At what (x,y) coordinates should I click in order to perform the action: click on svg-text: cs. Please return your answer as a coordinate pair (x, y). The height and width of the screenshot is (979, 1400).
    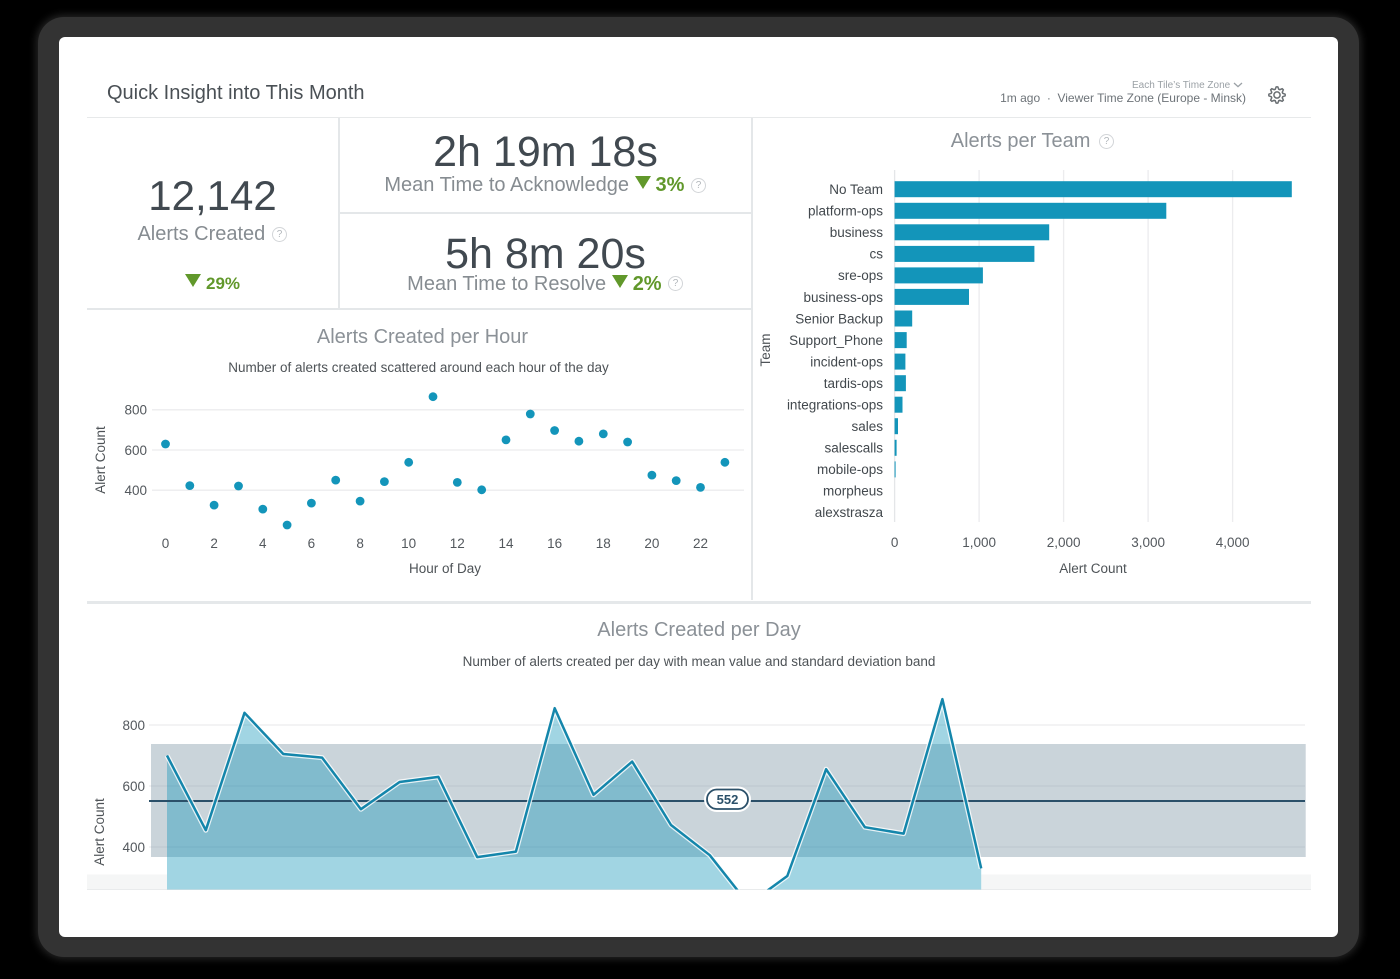
    Looking at the image, I should click on (877, 254).